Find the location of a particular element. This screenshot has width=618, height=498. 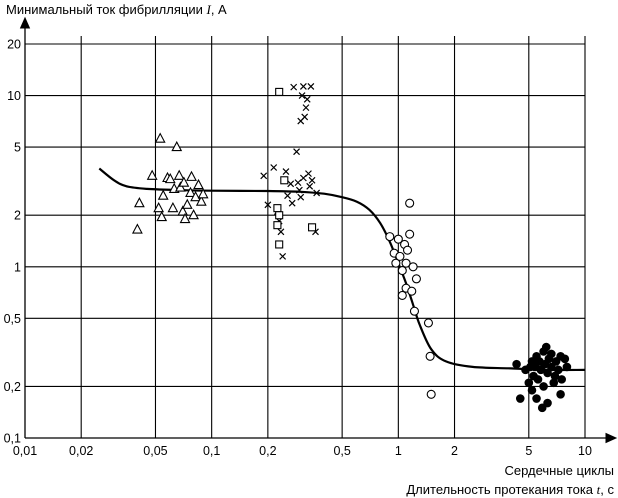

x-tick-label: 0,02 is located at coordinates (81, 451).